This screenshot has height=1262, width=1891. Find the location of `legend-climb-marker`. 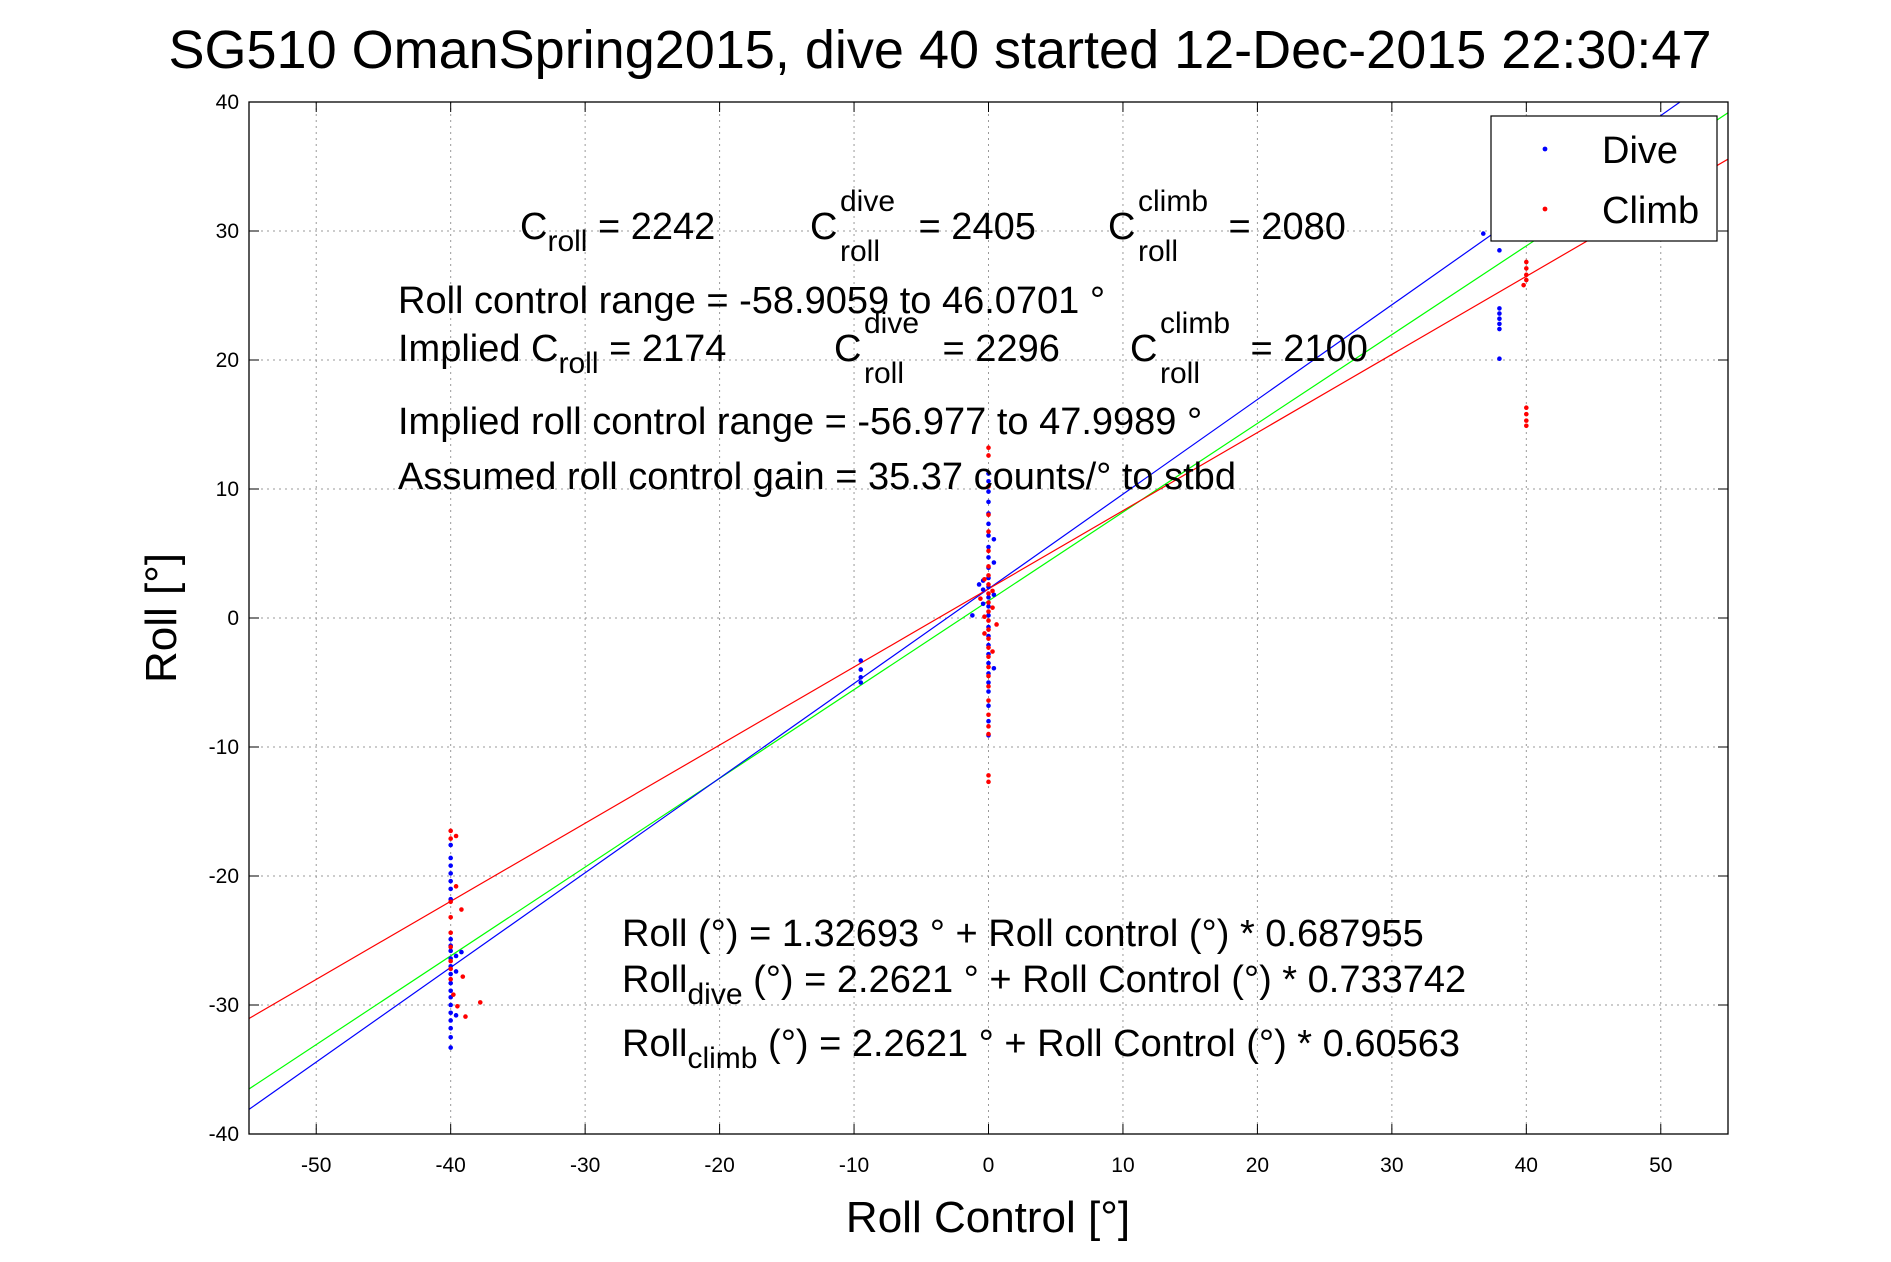

legend-climb-marker is located at coordinates (1545, 209).